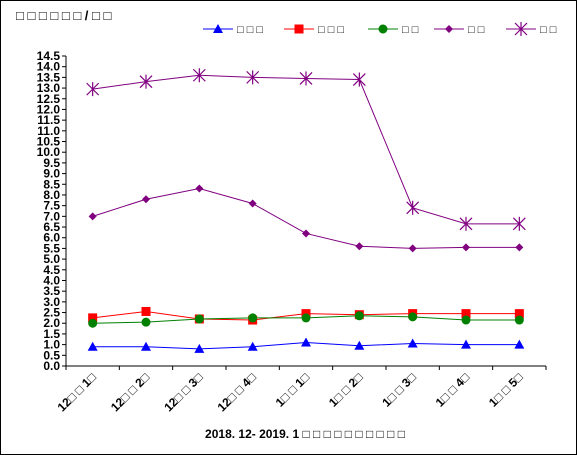 Image resolution: width=577 pixels, height=455 pixels. What do you see at coordinates (476, 30) in the screenshot?
I see `legend-label-4: □ □` at bounding box center [476, 30].